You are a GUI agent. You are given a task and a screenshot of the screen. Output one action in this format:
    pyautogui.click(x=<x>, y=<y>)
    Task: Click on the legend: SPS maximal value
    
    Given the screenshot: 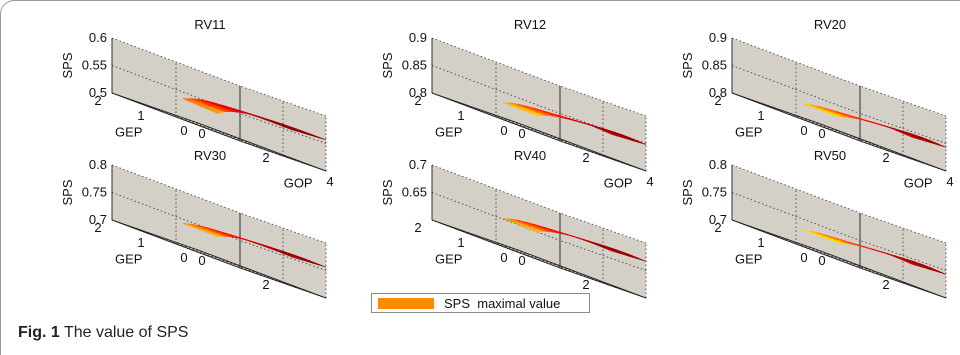 What is the action you would take?
    pyautogui.click(x=480, y=303)
    